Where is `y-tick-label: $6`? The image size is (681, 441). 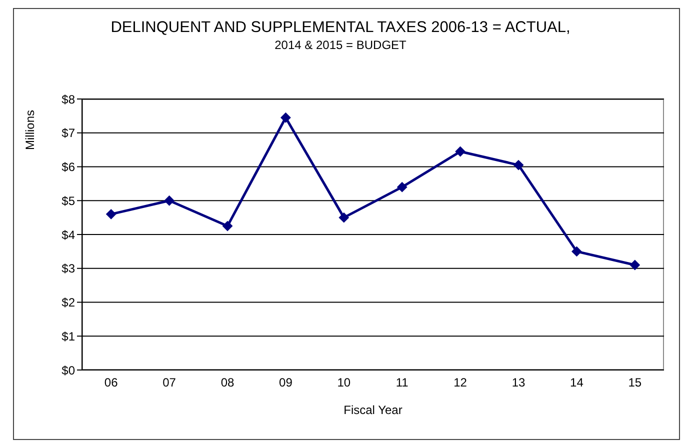
y-tick-label: $6 is located at coordinates (69, 167).